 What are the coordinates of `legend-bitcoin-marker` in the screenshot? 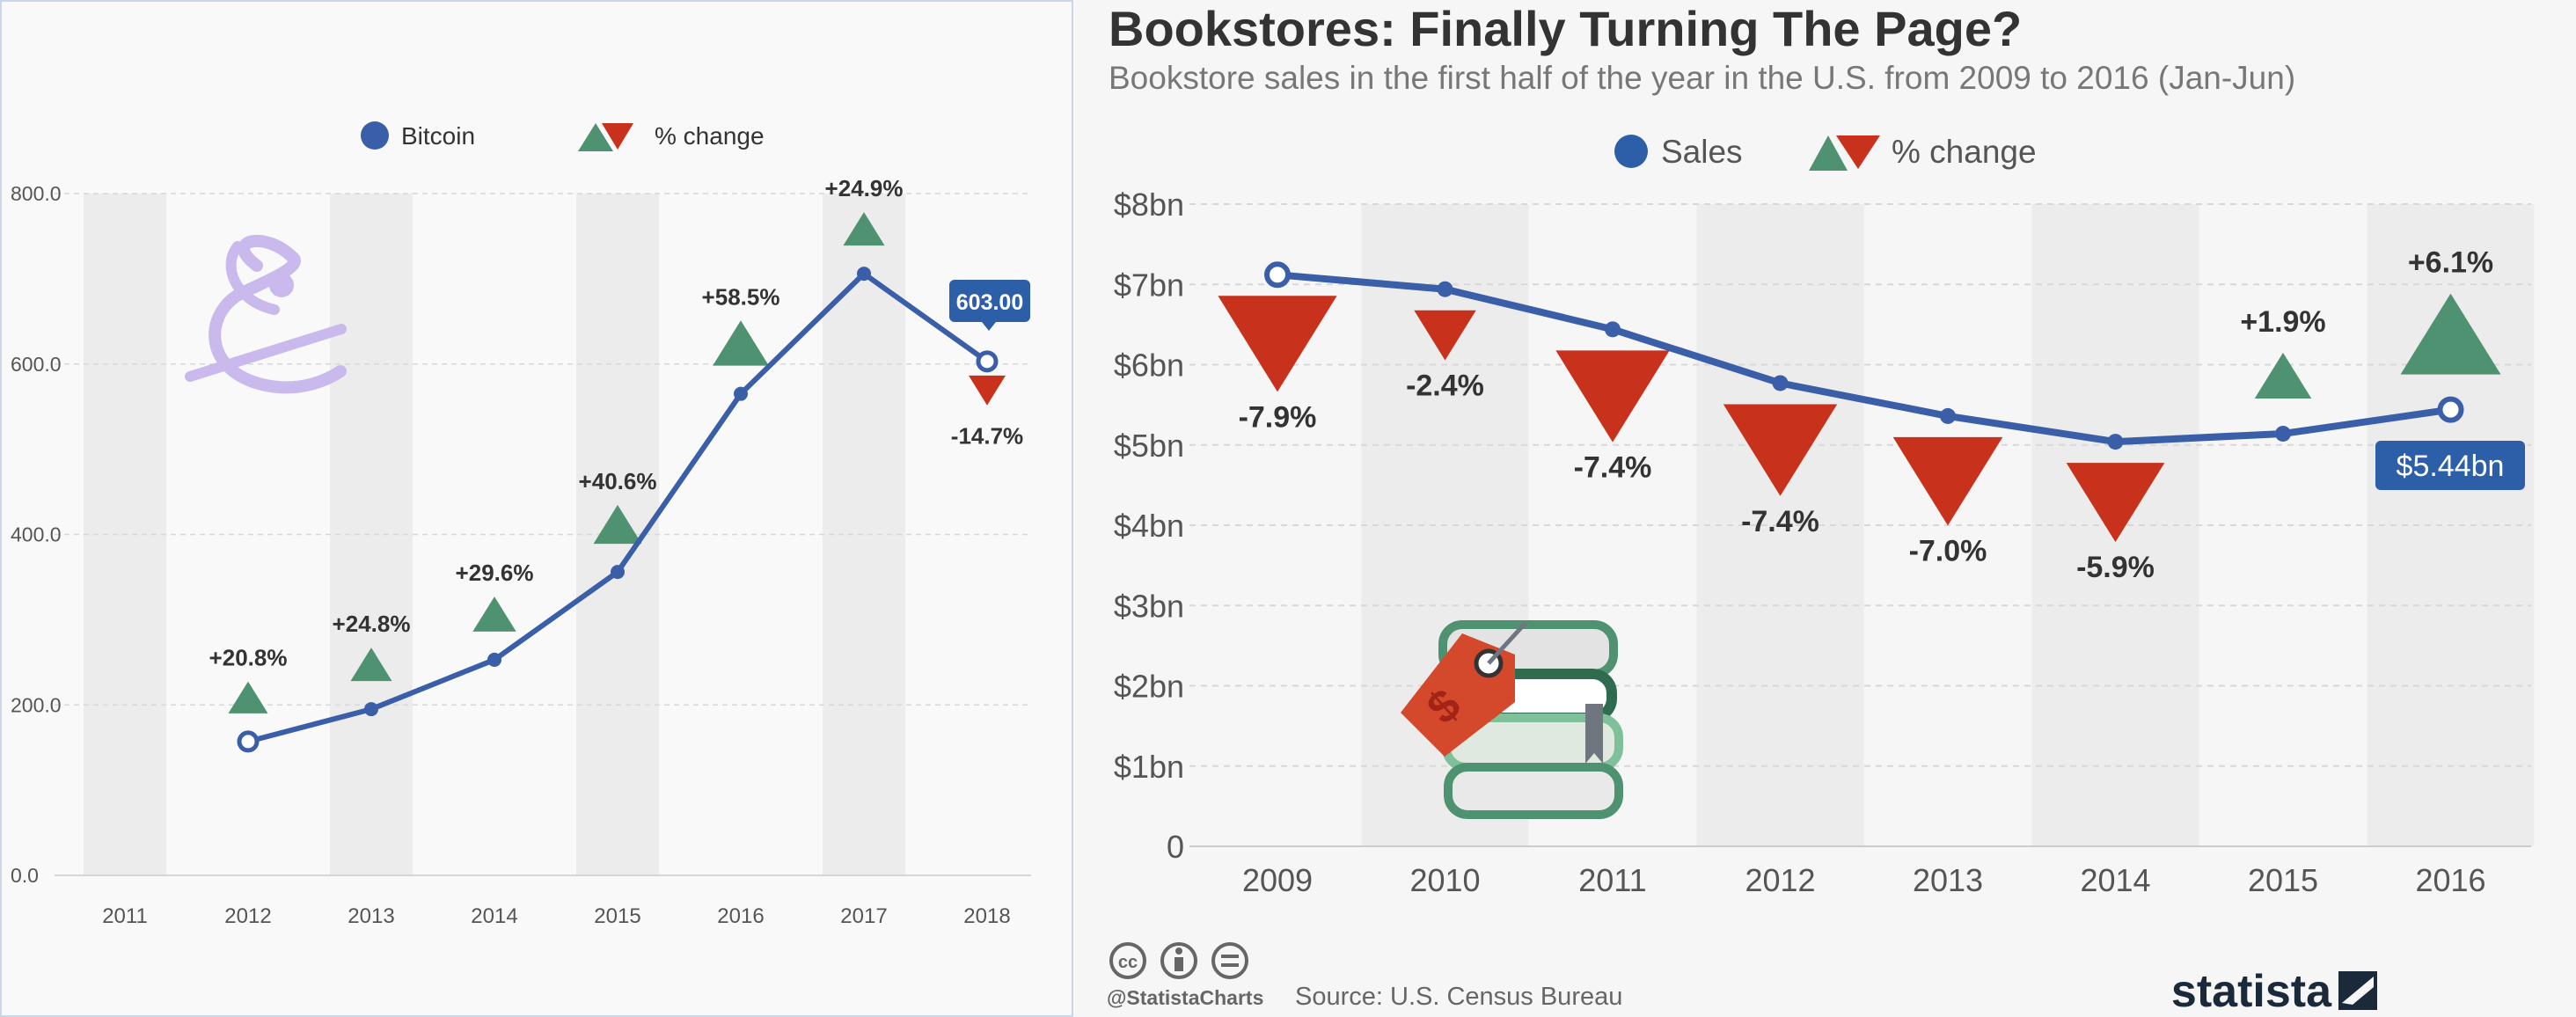 It's located at (375, 135).